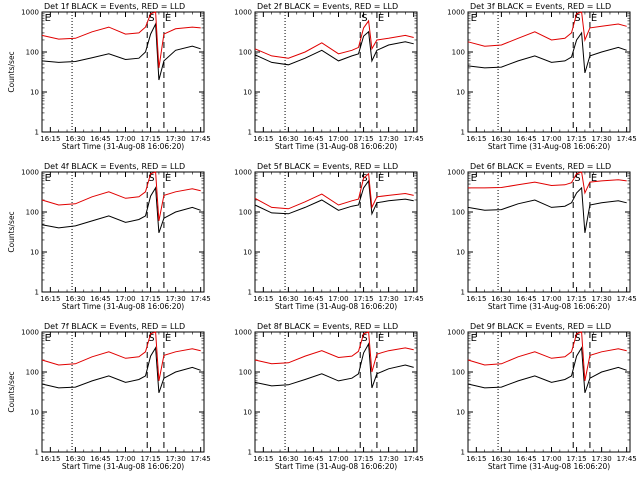 Image resolution: width=640 pixels, height=480 pixels. I want to click on panel-title: Det 9f BLACK = Events, RED = LLD, so click(540, 326).